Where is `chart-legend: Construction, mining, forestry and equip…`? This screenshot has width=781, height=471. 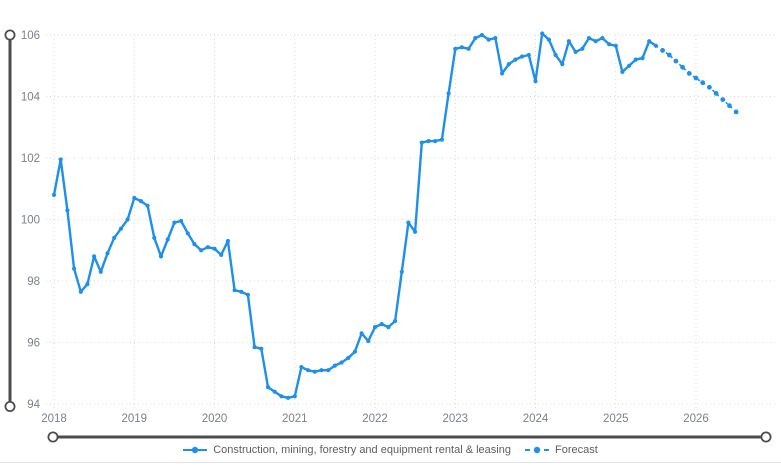 chart-legend: Construction, mining, forestry and equip… is located at coordinates (390, 450).